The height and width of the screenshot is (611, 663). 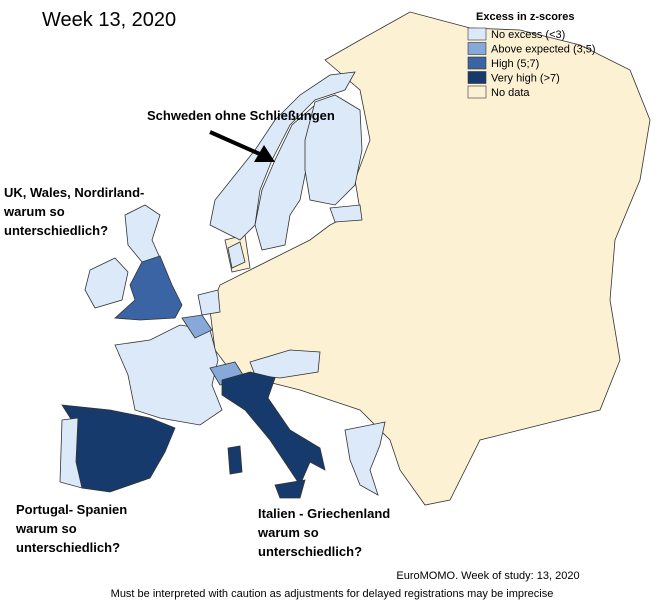 What do you see at coordinates (528, 35) in the screenshot?
I see `legend-label: No excess (<3)` at bounding box center [528, 35].